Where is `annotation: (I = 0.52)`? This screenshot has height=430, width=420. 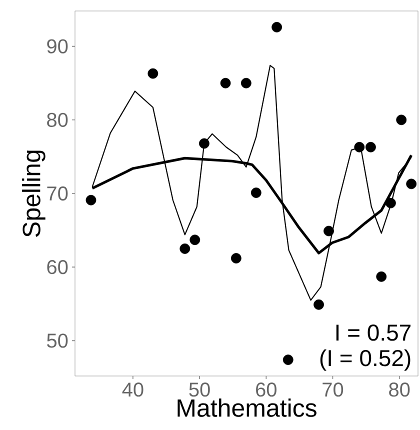 annotation: (I = 0.52) is located at coordinates (365, 360).